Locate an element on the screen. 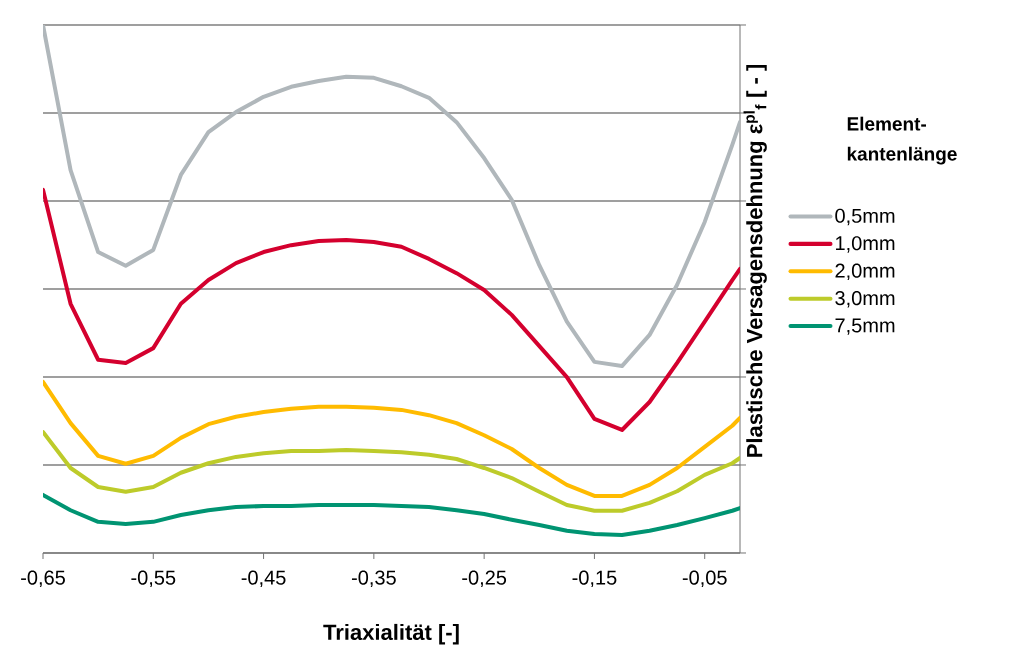 The image size is (1015, 669). x-tick-label: -0,25 is located at coordinates (484, 579).